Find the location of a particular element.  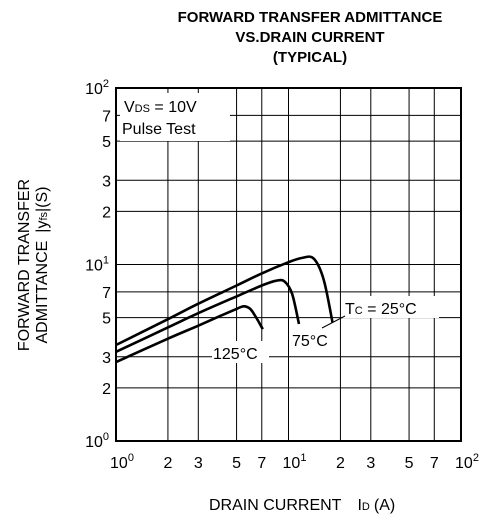

chart-title-line1: FORWARD TRANSFER ADMITTANCE is located at coordinates (310, 17).